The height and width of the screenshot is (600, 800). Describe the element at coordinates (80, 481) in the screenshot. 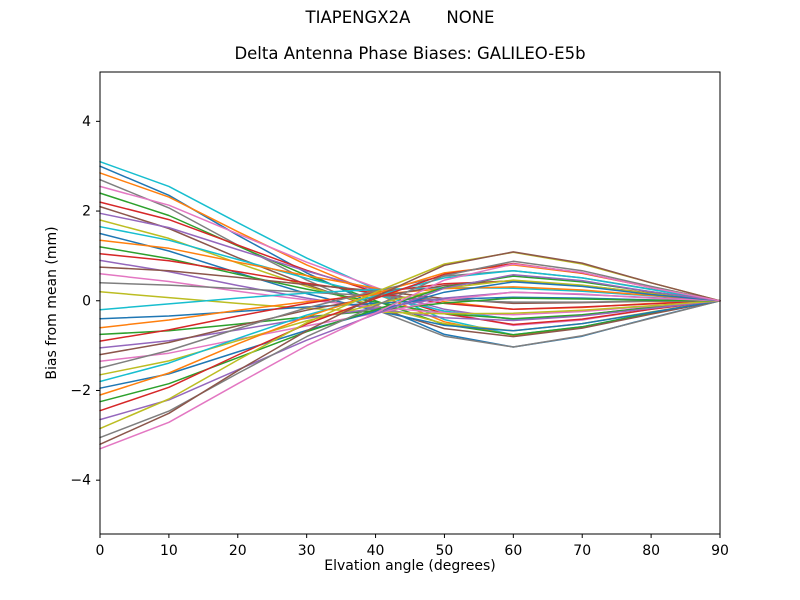

I see `y-tick-label: −4` at that location.